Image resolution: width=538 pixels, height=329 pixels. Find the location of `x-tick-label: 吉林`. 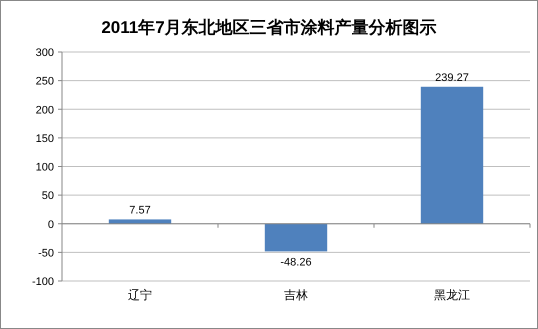

x-tick-label: 吉林 is located at coordinates (296, 295).